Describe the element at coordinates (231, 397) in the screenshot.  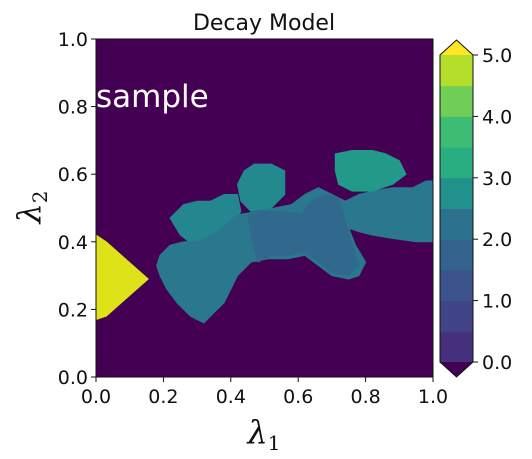
I see `x-tick-label: 0.4` at that location.